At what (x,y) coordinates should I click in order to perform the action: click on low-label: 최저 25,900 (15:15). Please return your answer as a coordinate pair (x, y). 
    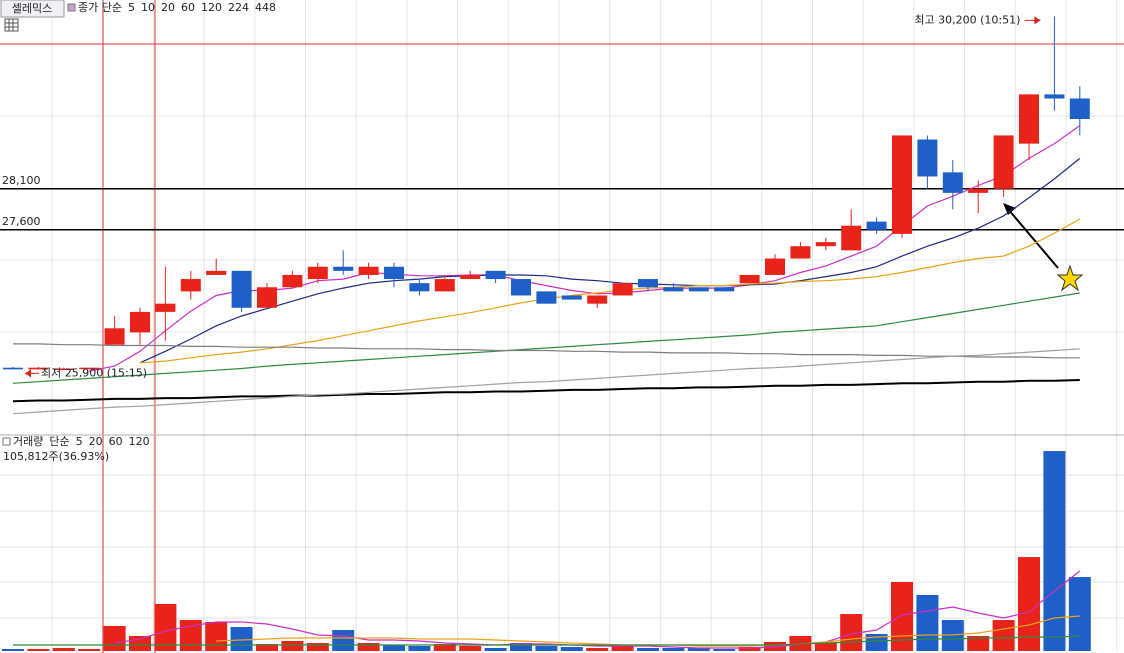
    Looking at the image, I should click on (94, 372).